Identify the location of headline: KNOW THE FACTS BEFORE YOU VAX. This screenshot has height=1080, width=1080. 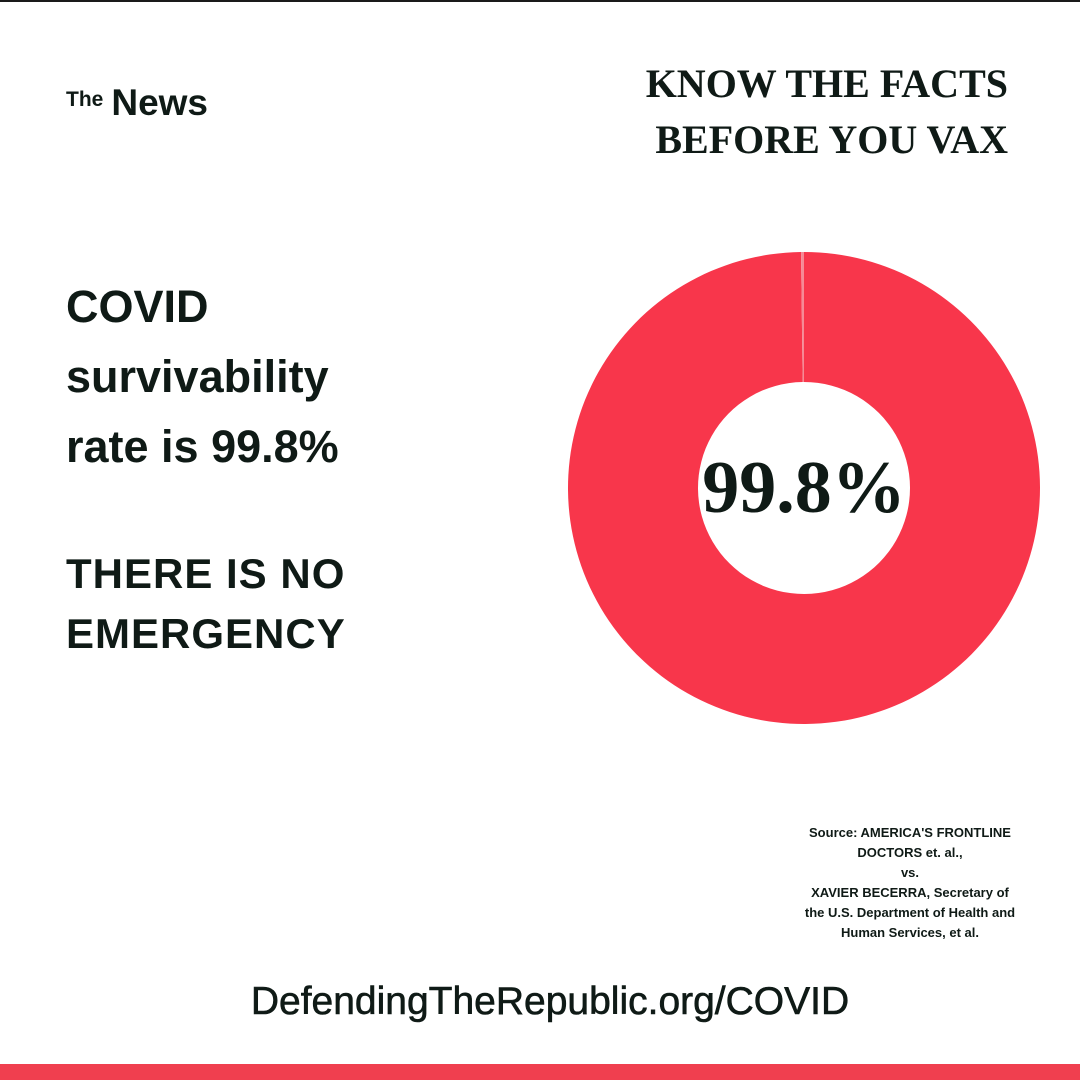
(827, 112).